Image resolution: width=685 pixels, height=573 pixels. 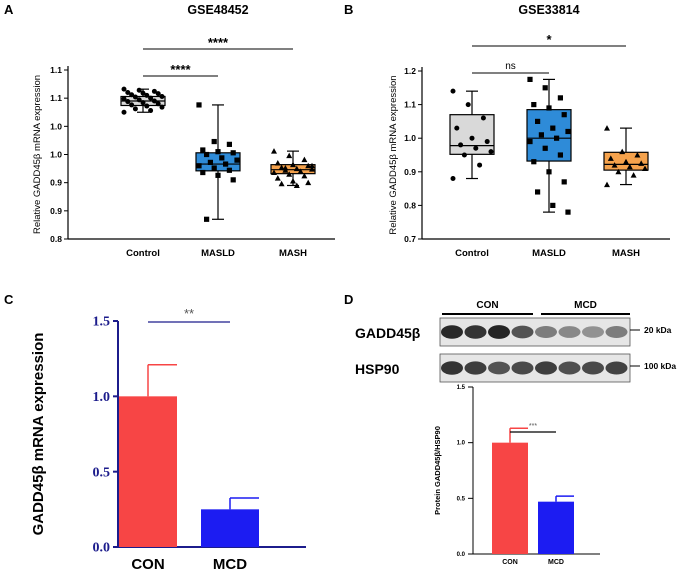 I want to click on significance-label: **, so click(x=189, y=313).